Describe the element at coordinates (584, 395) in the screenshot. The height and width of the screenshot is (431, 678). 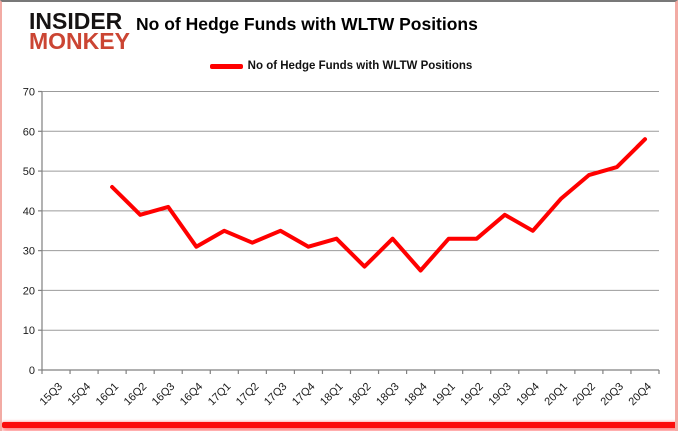
I see `x-axis-label: 20Q2` at that location.